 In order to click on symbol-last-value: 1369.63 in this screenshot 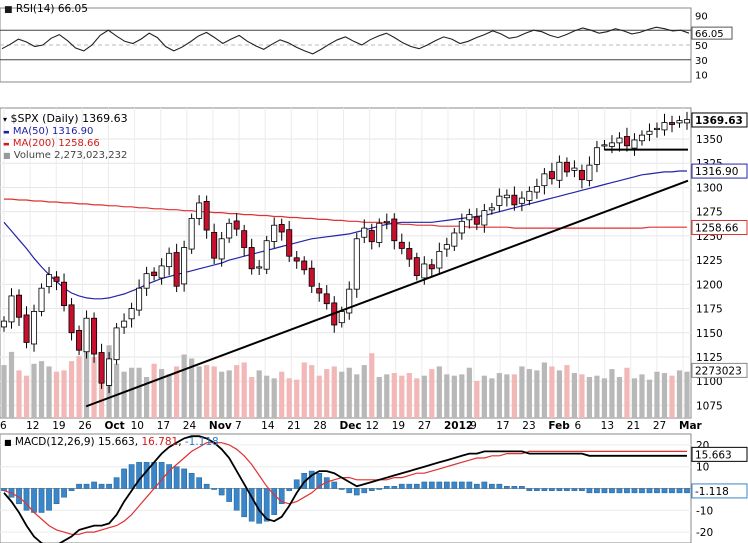, I will do `click(105, 118)`.